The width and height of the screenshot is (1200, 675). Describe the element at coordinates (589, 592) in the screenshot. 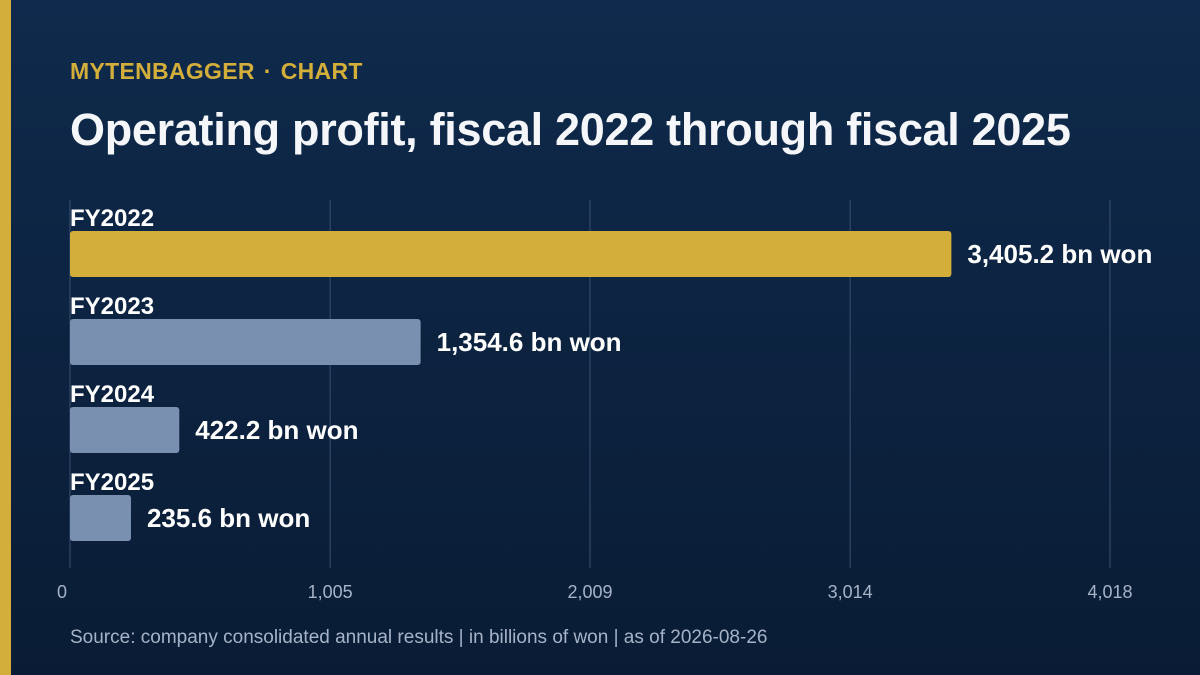

I see `x-tick-label: 2,009` at that location.